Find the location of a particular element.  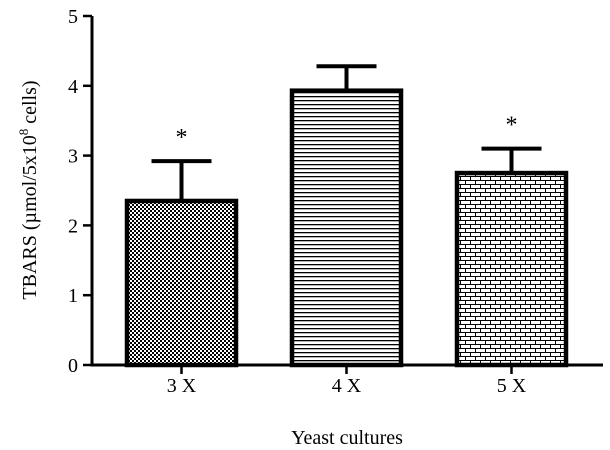

y-axis-label-superscript: 8 is located at coordinates (23, 132).